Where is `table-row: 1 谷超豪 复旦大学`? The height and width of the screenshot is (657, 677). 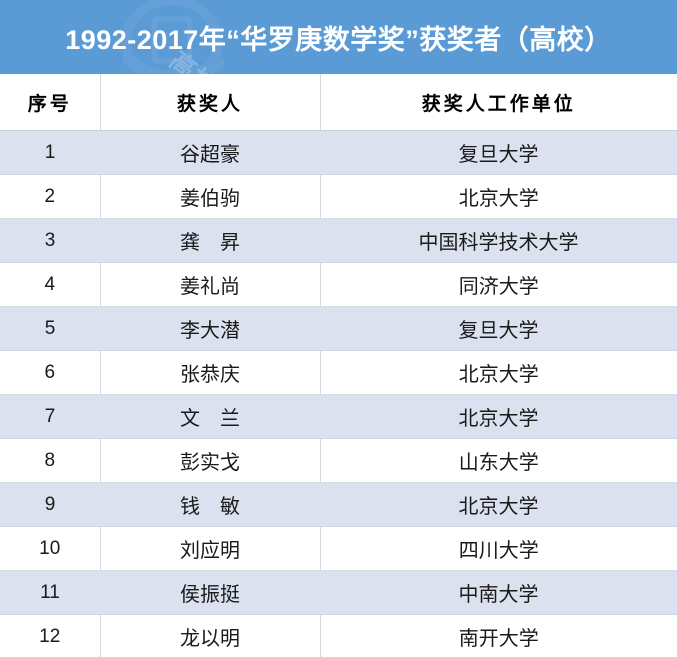
table-row: 1 谷超豪 复旦大学 is located at coordinates (338, 152).